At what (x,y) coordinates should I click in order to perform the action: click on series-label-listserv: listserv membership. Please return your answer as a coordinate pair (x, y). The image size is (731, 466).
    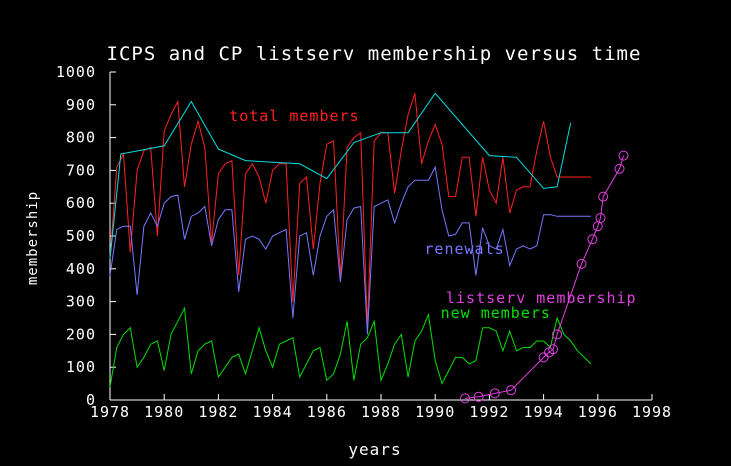
    Looking at the image, I should click on (541, 298).